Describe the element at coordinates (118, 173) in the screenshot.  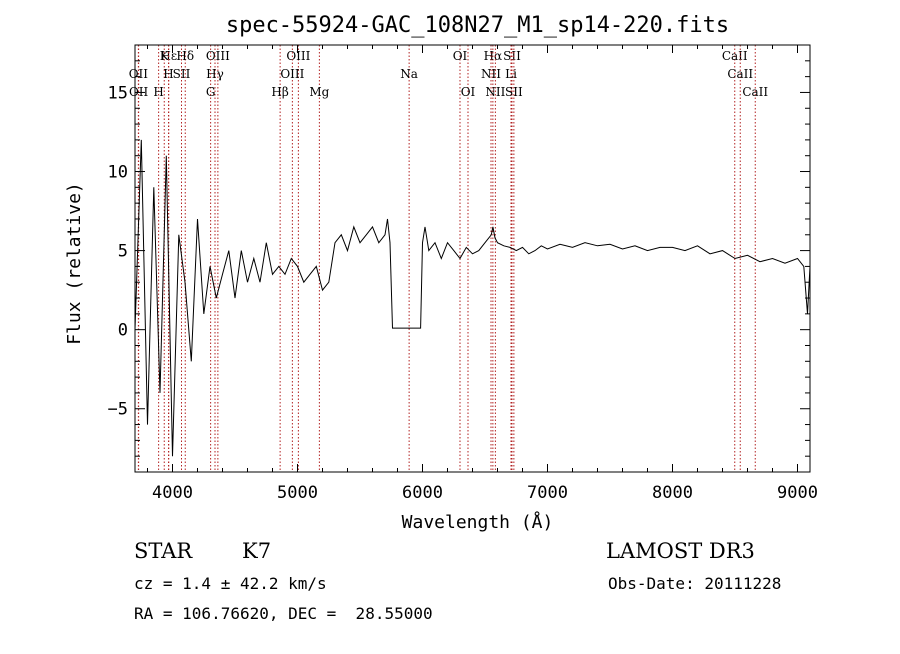
I see `y-tick-label: 10` at that location.